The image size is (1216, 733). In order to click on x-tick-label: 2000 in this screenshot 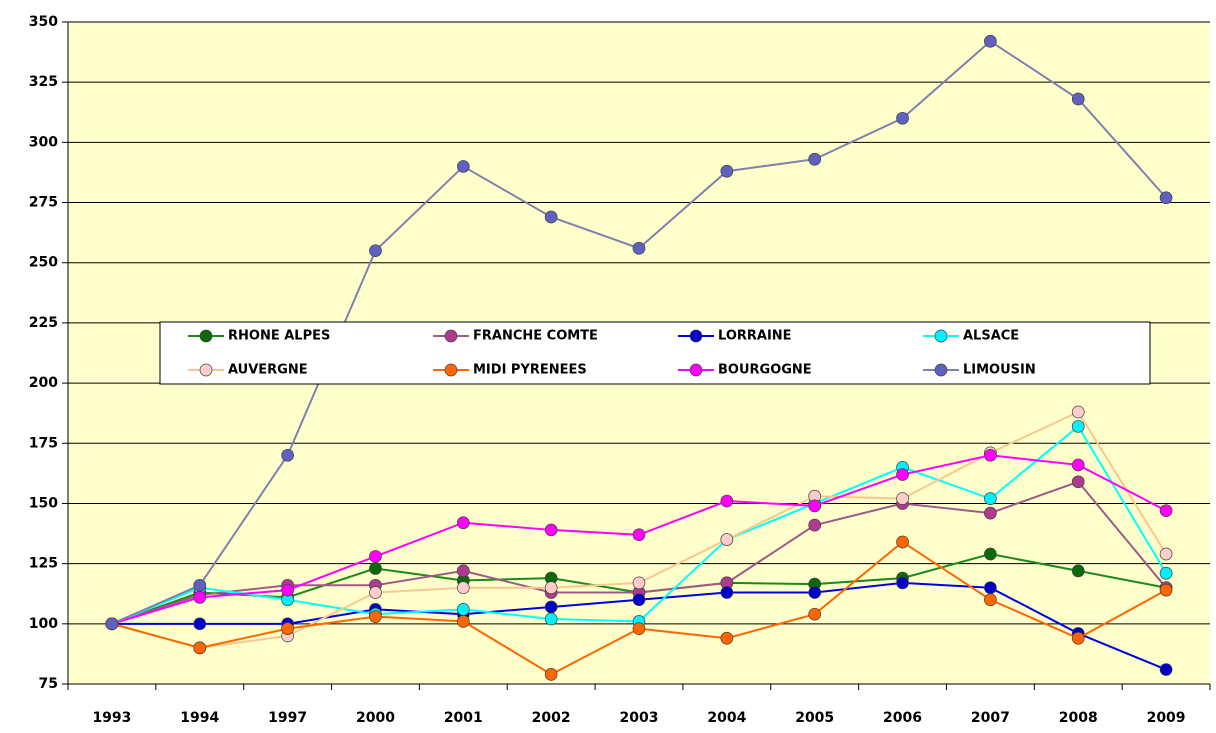, I will do `click(375, 718)`.